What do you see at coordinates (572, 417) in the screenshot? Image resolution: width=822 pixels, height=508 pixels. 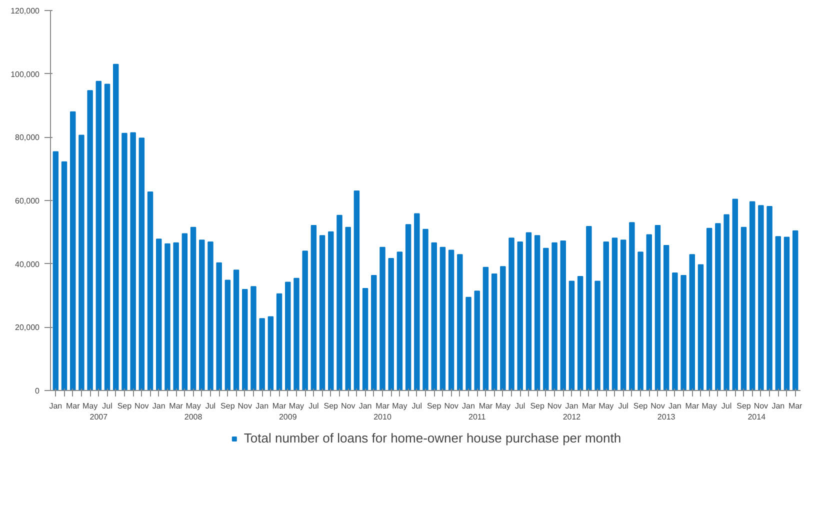 I see `text: 2012` at bounding box center [572, 417].